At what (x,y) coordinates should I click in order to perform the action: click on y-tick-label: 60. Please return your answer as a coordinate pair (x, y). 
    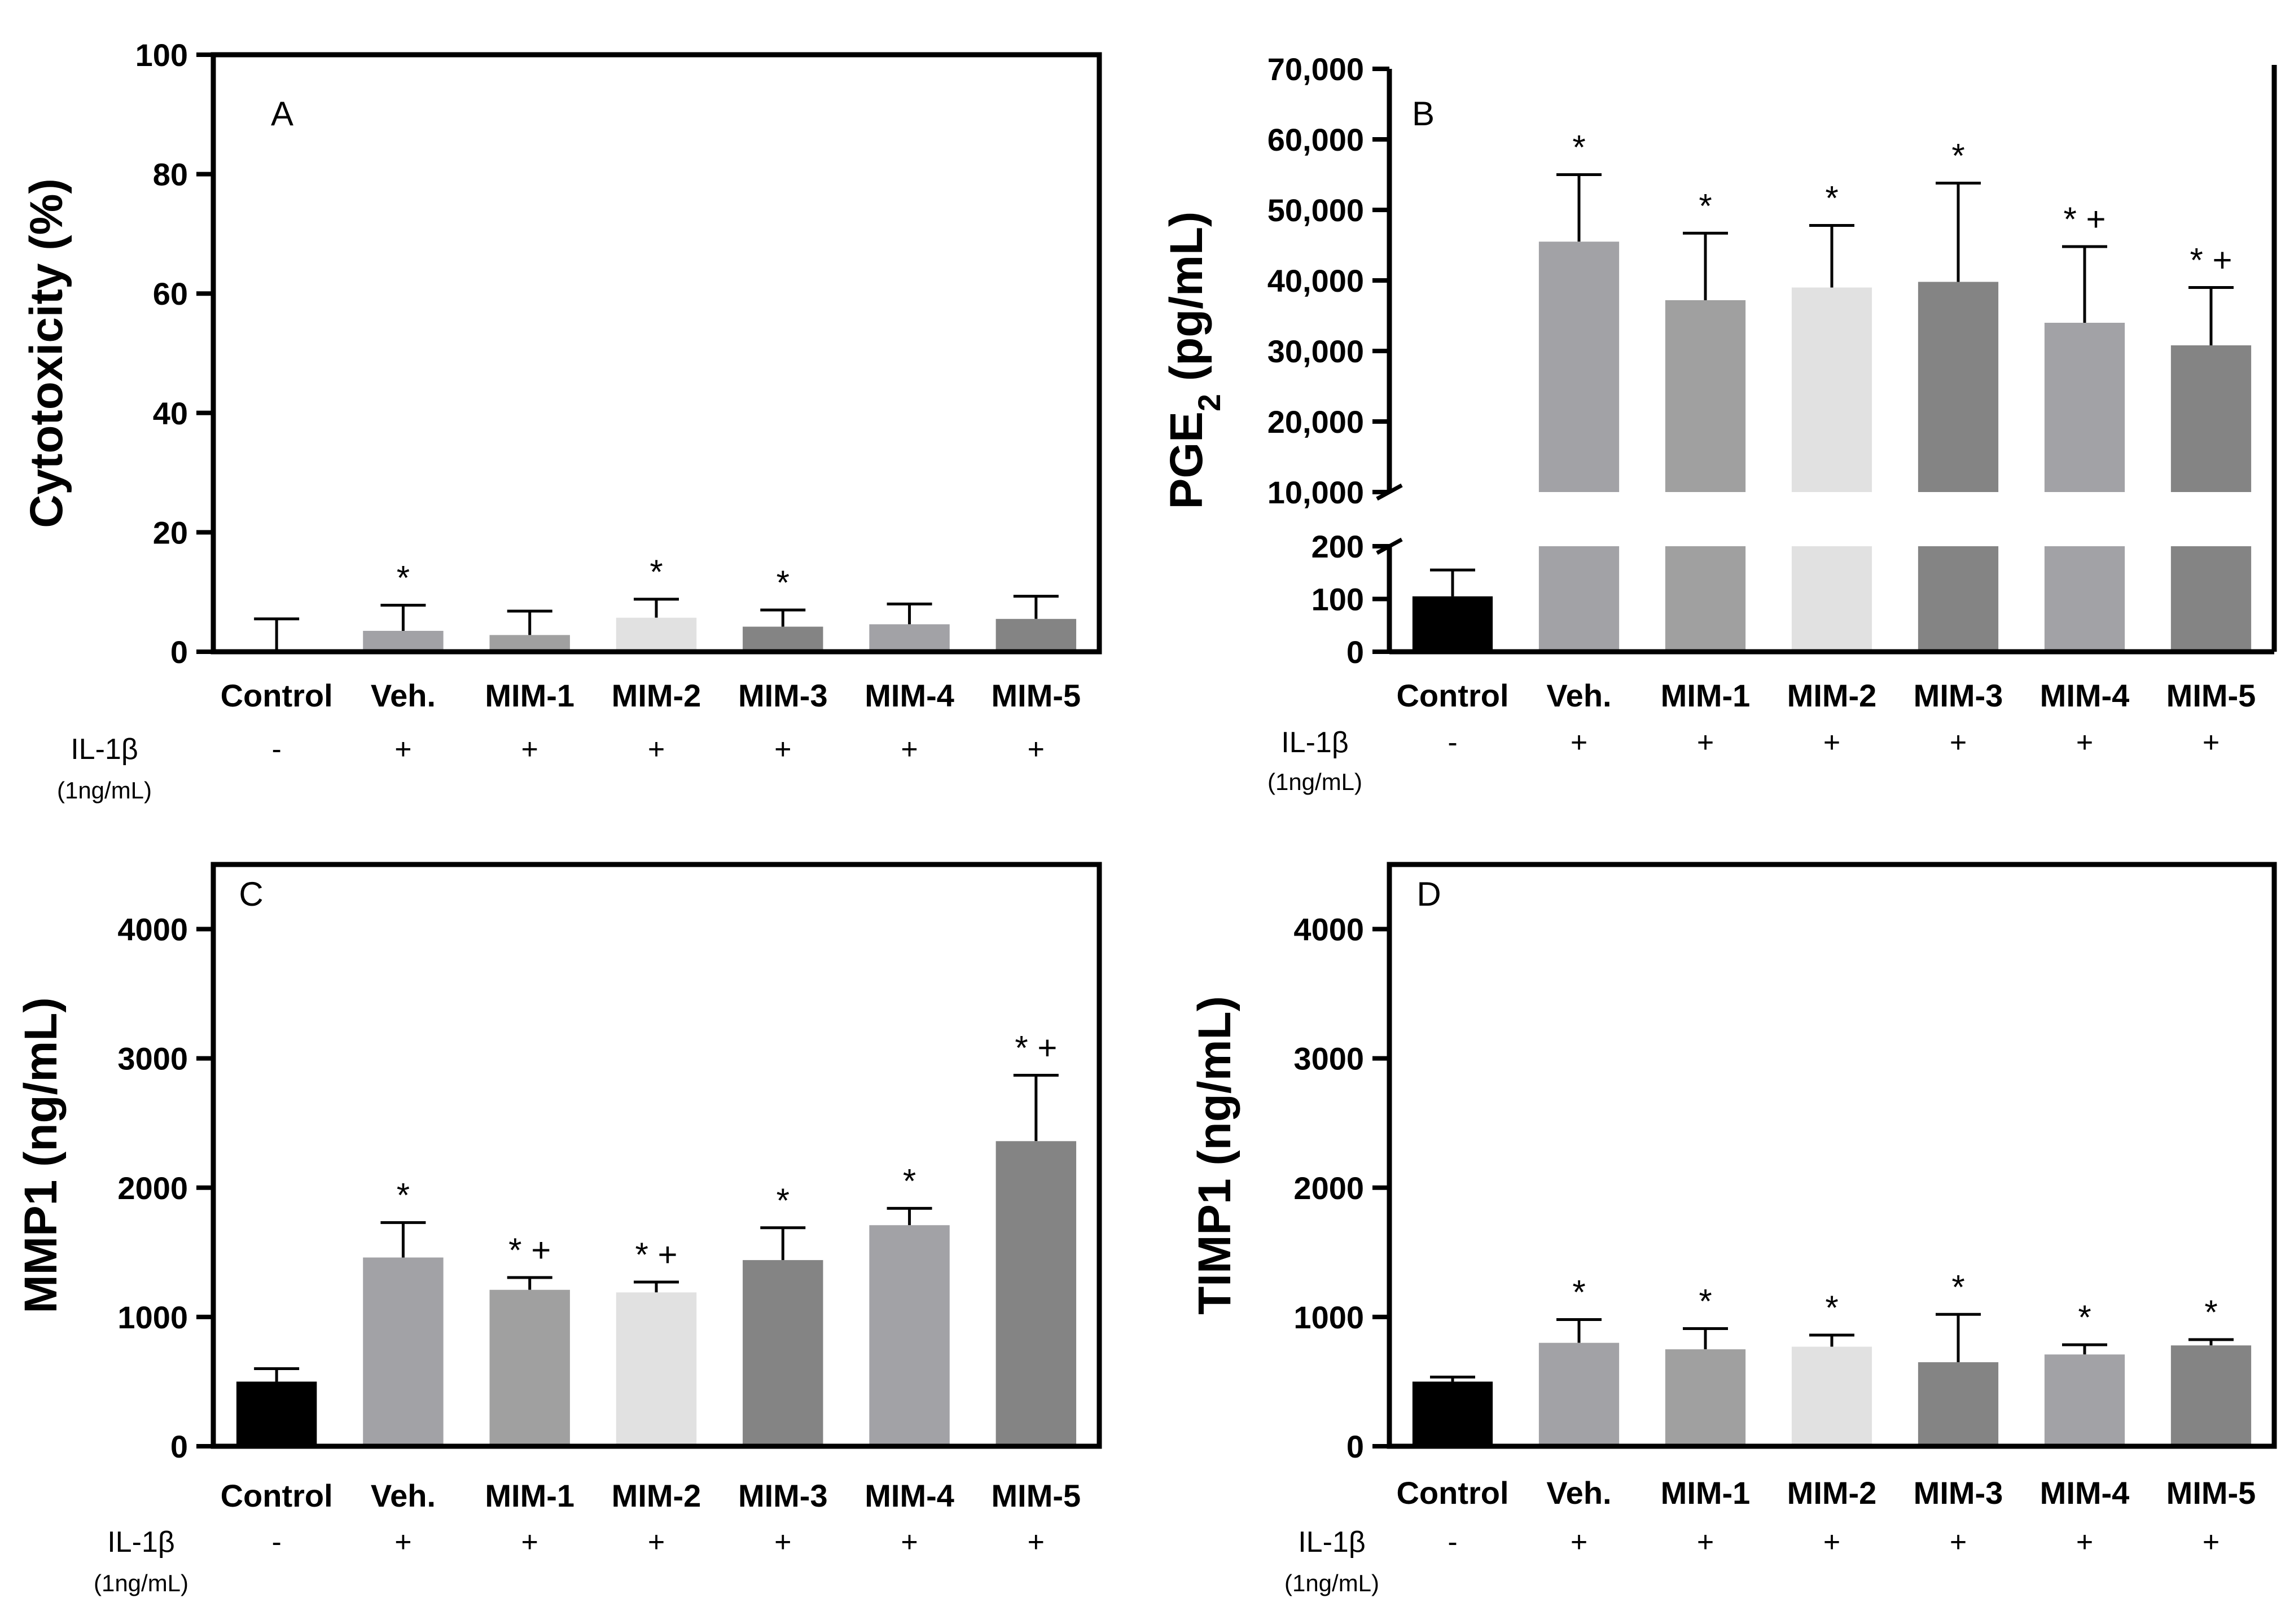
    Looking at the image, I should click on (170, 293).